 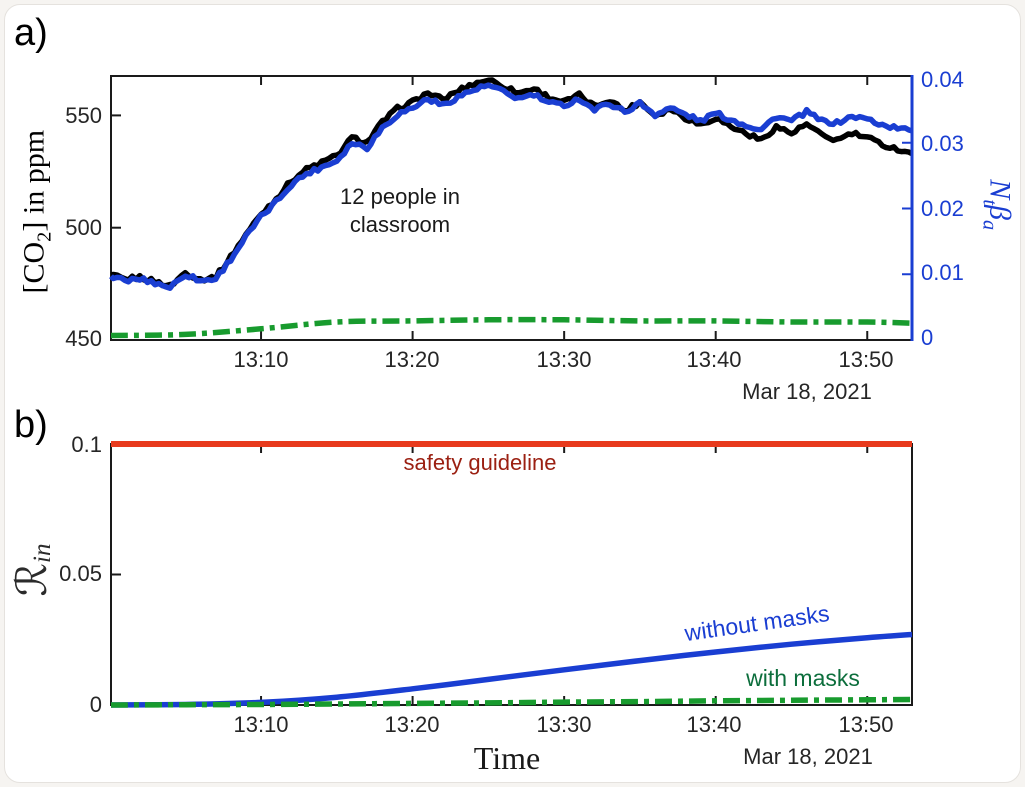 I want to click on panel-a-xtick-1350: 13:50, so click(x=866, y=359).